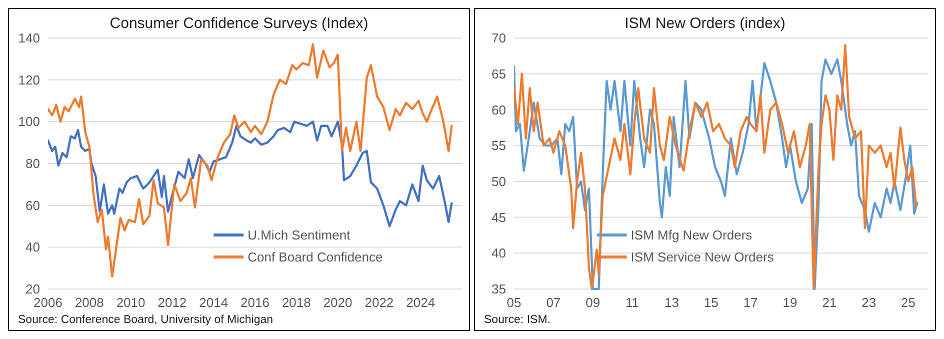 This screenshot has width=944, height=339. I want to click on x-tick-label: 11, so click(633, 302).